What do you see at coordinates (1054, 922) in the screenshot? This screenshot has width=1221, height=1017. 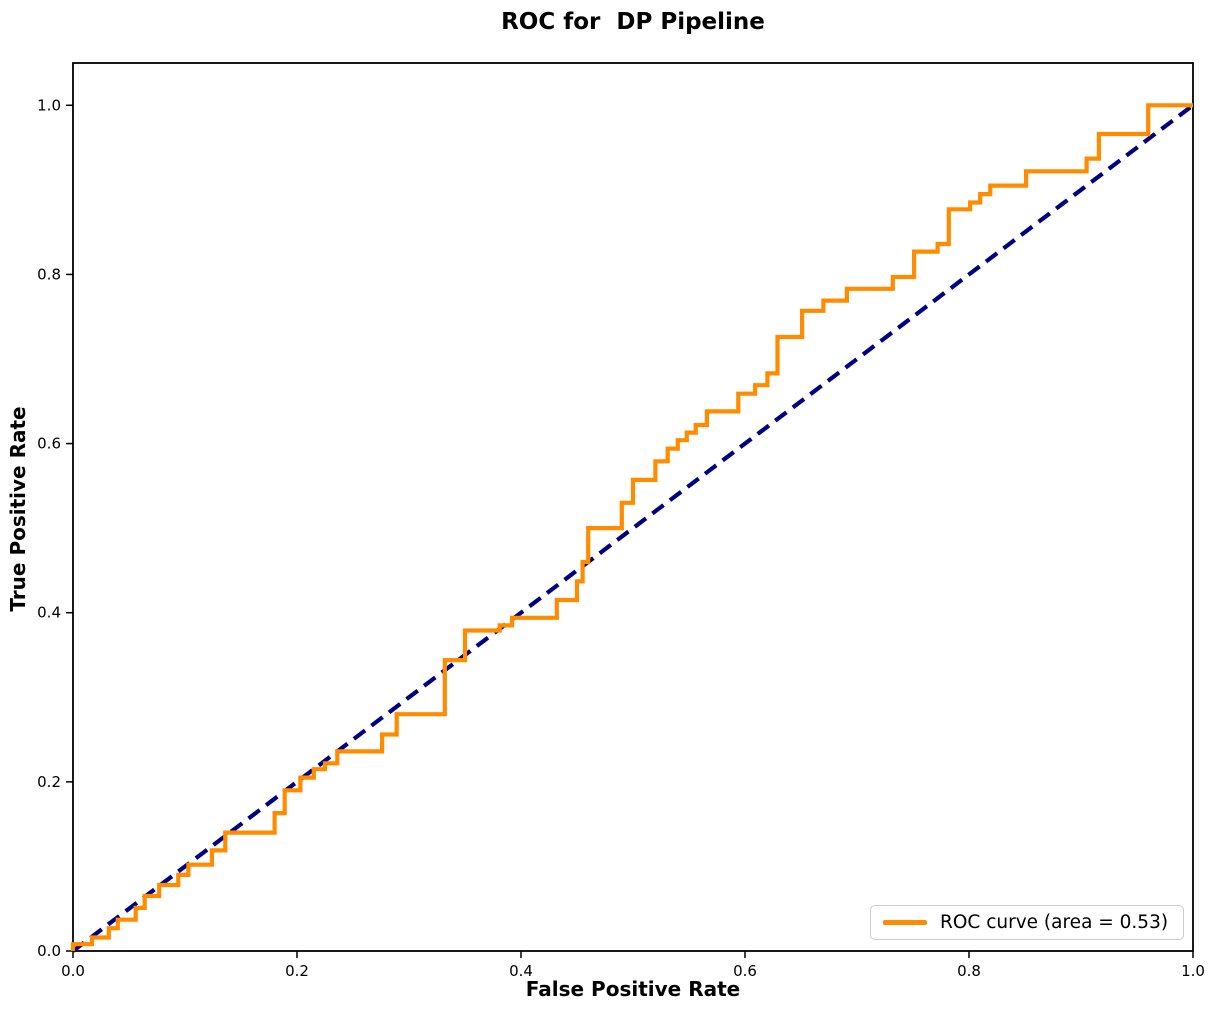 I see `legend-roc-label: ROC curve (area = 0.53)` at bounding box center [1054, 922].